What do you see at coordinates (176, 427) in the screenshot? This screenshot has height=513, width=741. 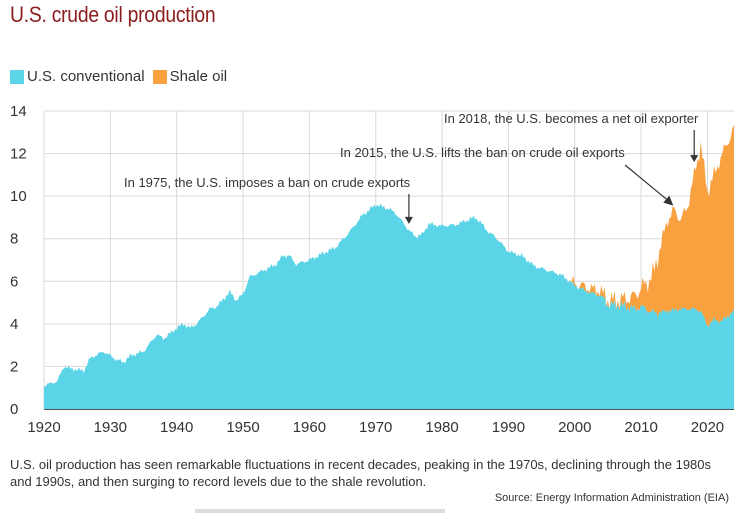 I see `x-tick-label-1940: 1940` at bounding box center [176, 427].